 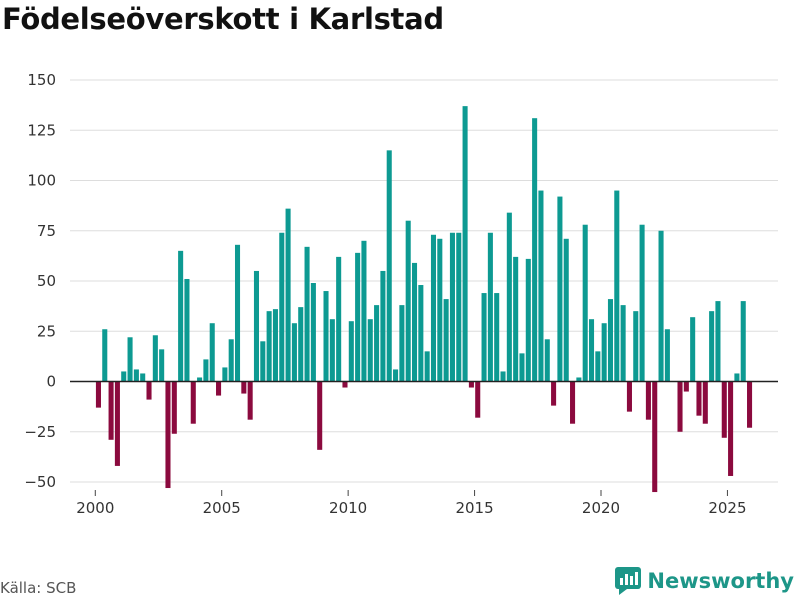 What do you see at coordinates (40, 432) in the screenshot?
I see `y-tick-label: −25` at bounding box center [40, 432].